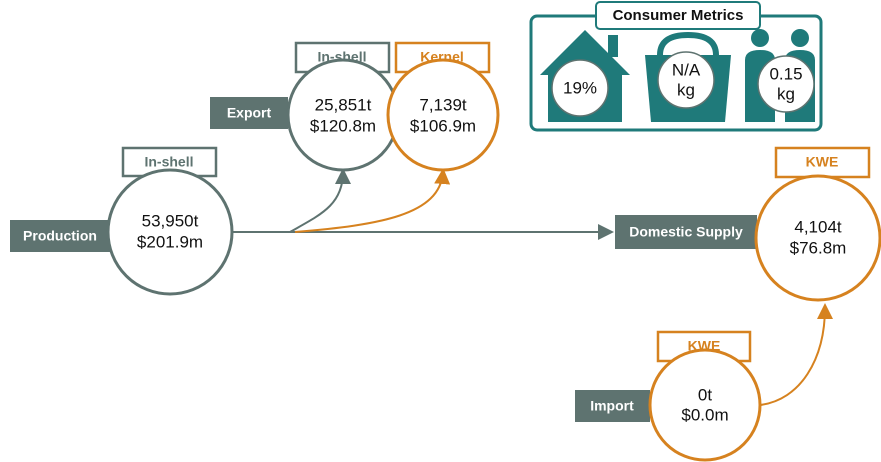  Describe the element at coordinates (818, 226) in the screenshot. I see `amount: 4,104t` at that location.